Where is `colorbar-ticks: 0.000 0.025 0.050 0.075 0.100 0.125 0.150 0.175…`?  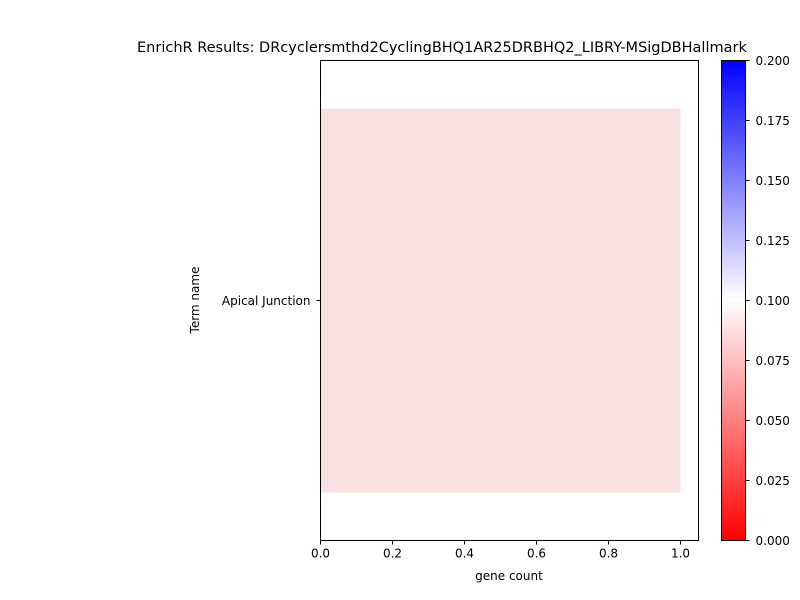
colorbar-ticks: 0.000 0.025 0.050 0.075 0.100 0.125 0.150 0.175… is located at coordinates (767, 301).